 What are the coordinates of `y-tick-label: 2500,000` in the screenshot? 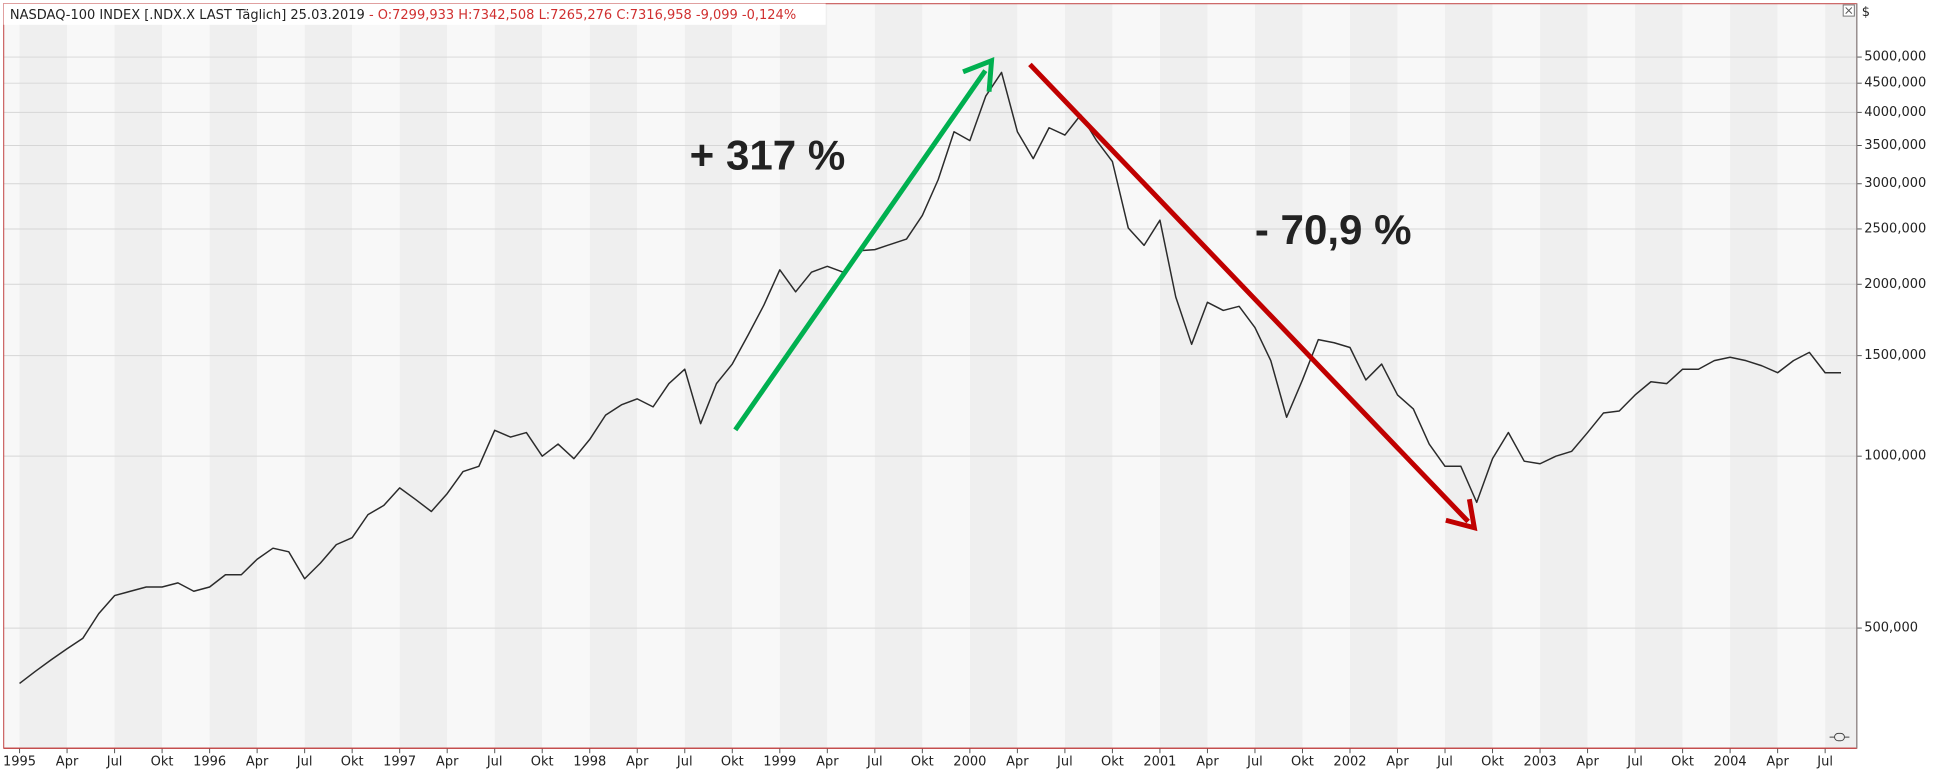 It's located at (1895, 228).